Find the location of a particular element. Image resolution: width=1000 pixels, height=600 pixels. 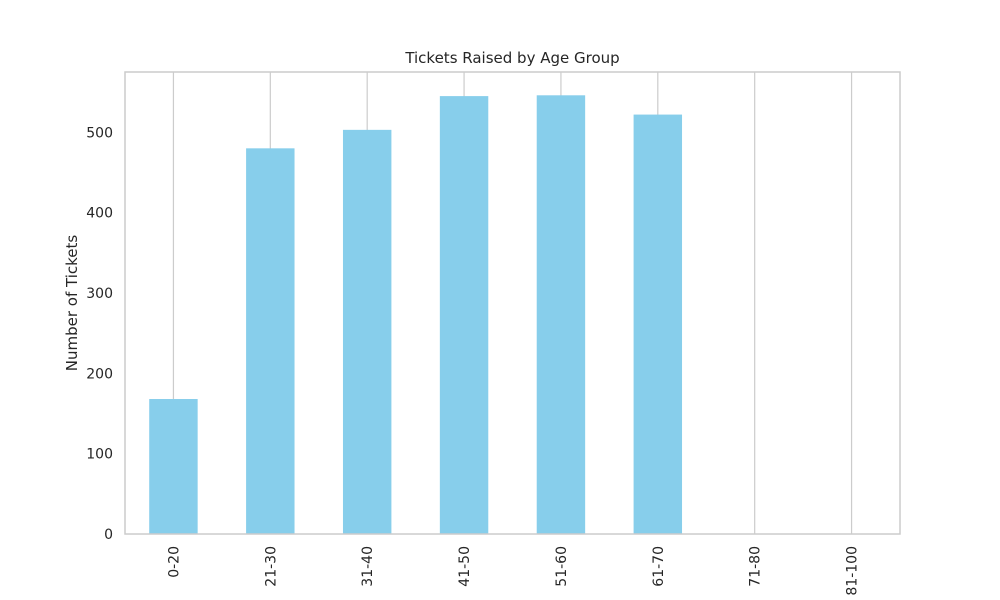

y-tick-label: 200 is located at coordinates (99, 374).